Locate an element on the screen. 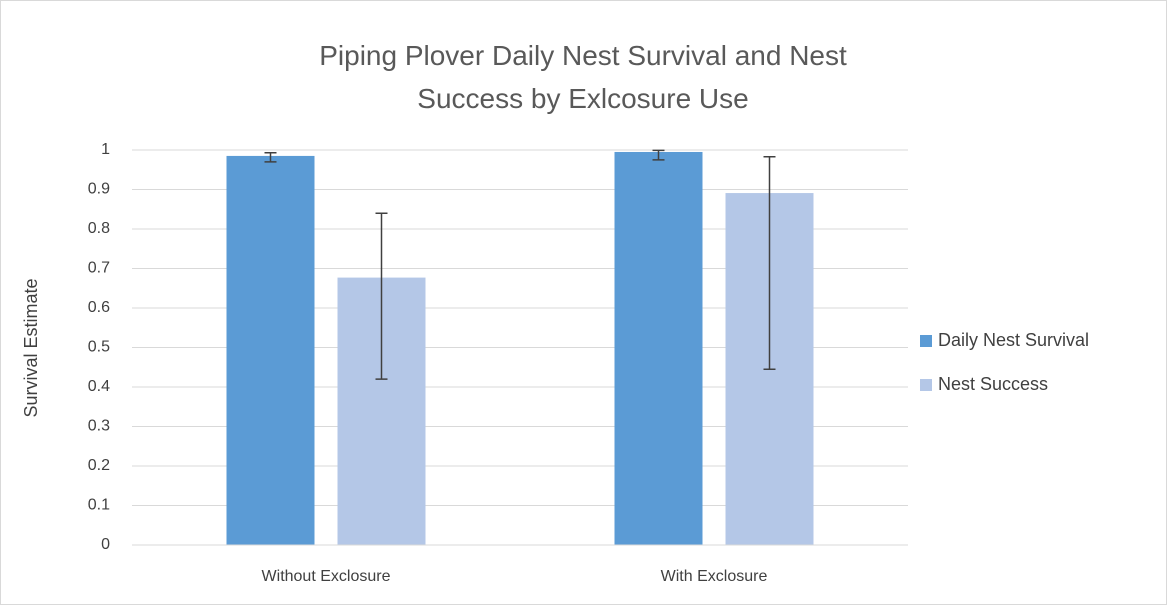 The height and width of the screenshot is (605, 1167). legend-label: Nest Success is located at coordinates (993, 384).